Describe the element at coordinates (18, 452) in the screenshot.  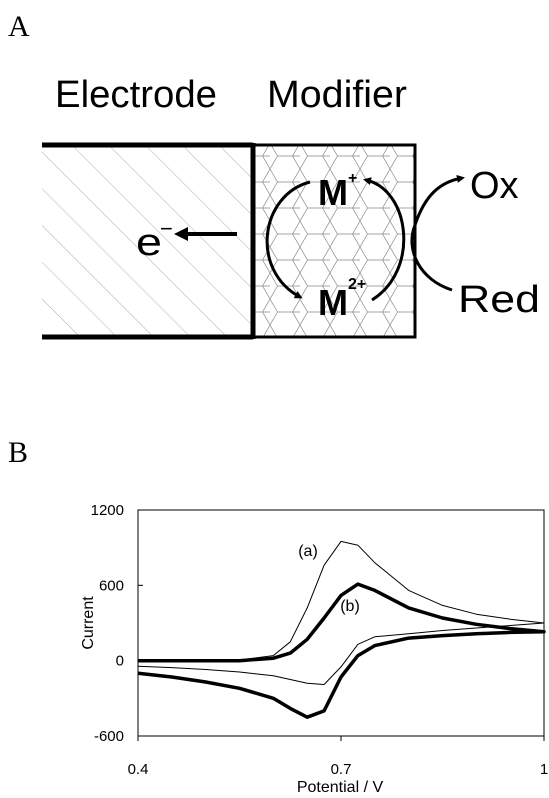
I see `panel-label: B` at that location.